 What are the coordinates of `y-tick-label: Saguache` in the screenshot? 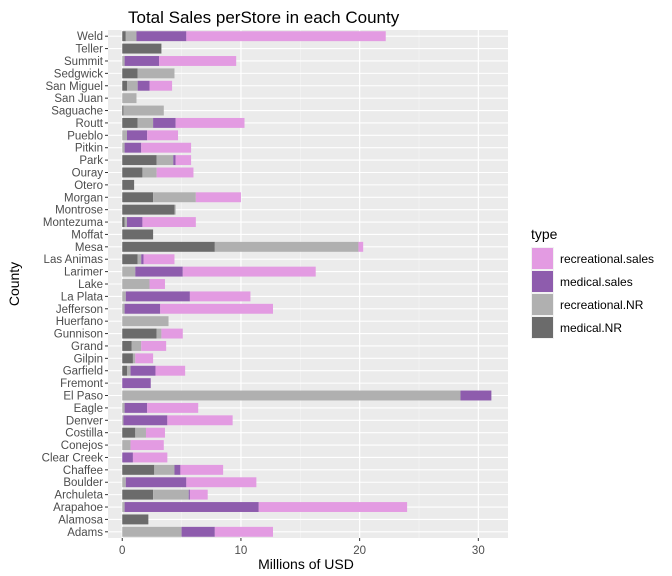 It's located at (77, 112).